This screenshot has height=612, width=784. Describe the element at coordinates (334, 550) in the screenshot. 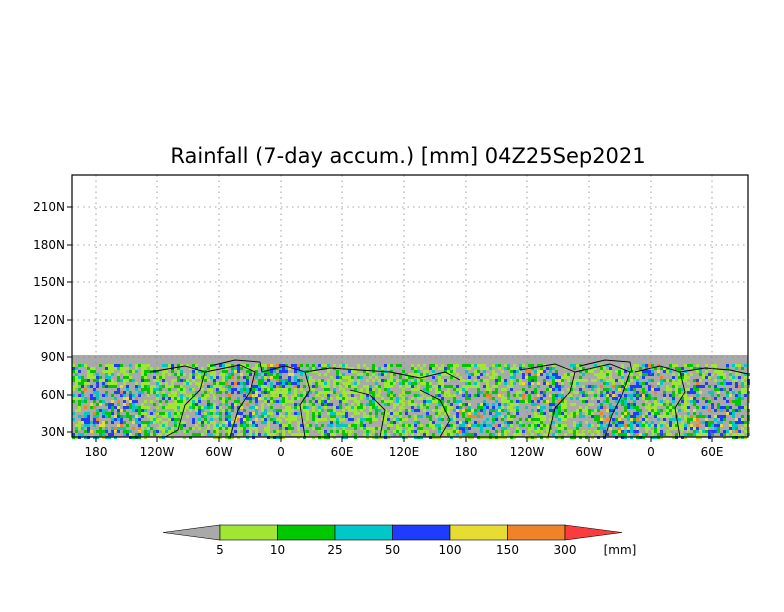

I see `colorbar-label-2: 25` at that location.